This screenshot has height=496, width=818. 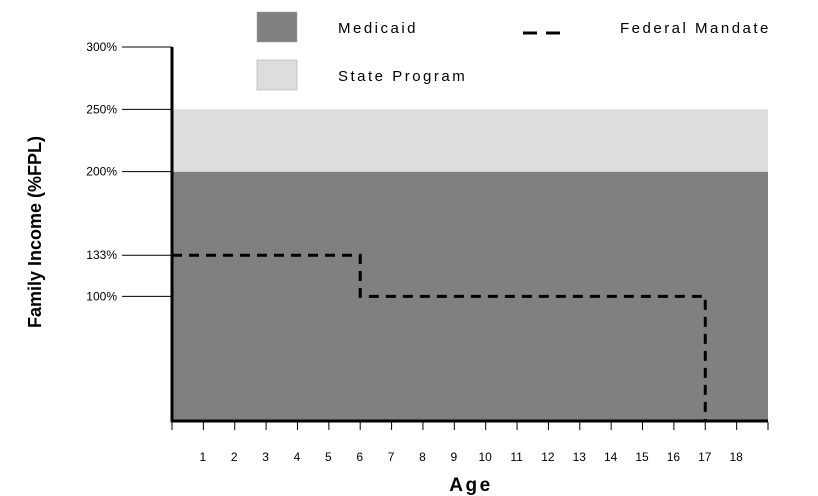 I want to click on x-tick-label: 17, so click(x=705, y=457).